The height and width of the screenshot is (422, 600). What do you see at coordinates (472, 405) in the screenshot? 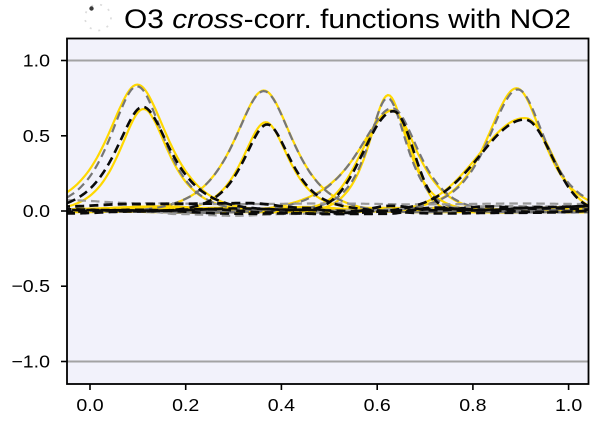
I see `svg-text: 0.8` at bounding box center [472, 405].